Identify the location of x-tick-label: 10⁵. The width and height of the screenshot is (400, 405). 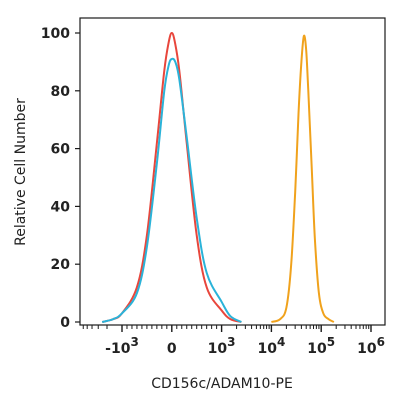
(321, 346).